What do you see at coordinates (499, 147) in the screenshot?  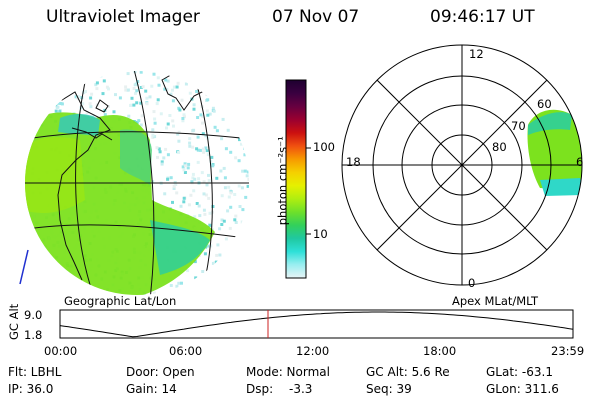 I see `lat-label-80: 80` at bounding box center [499, 147].